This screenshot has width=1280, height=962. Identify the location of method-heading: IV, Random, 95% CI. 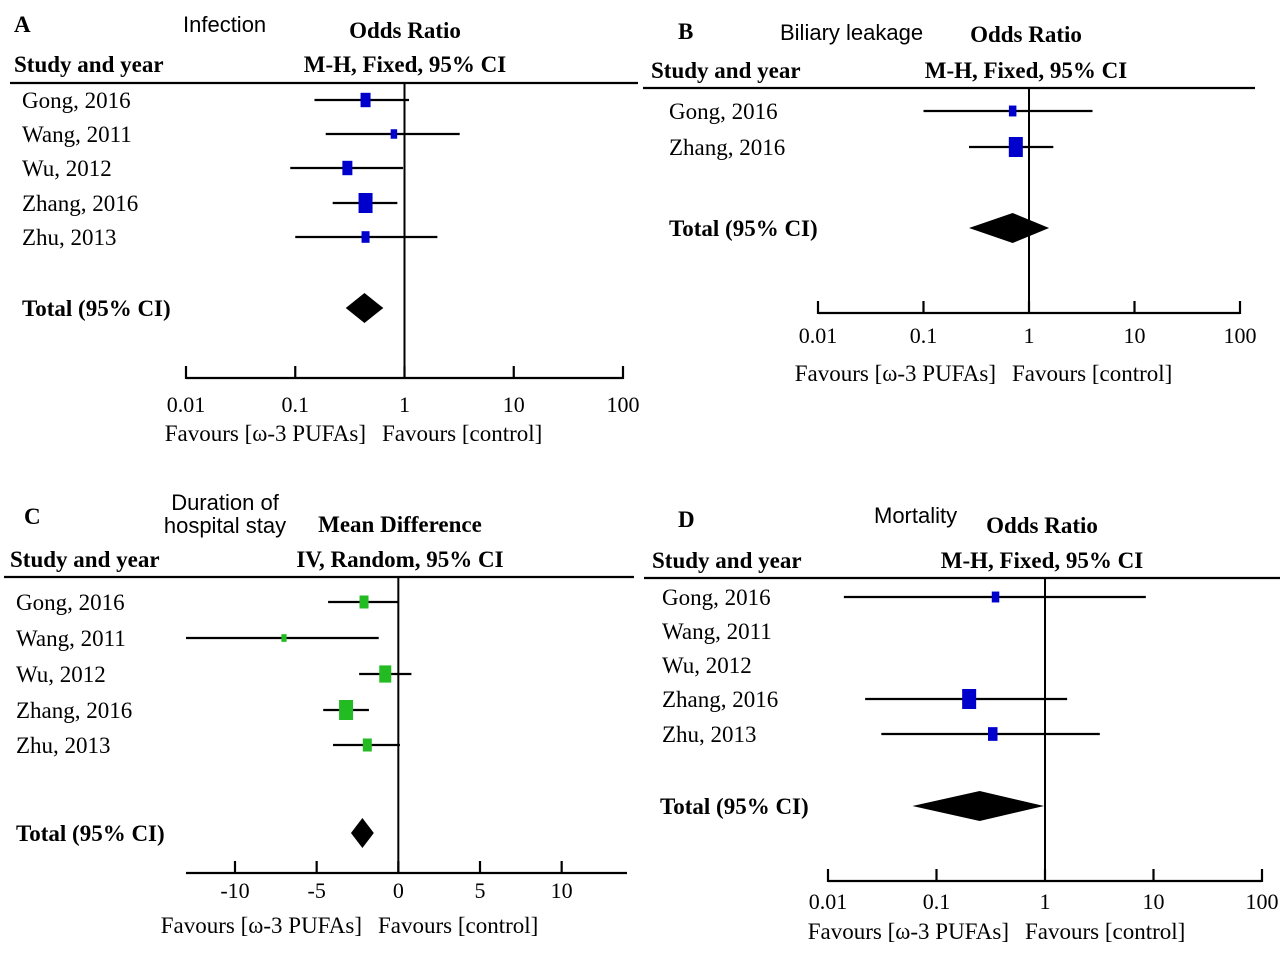
(399, 559).